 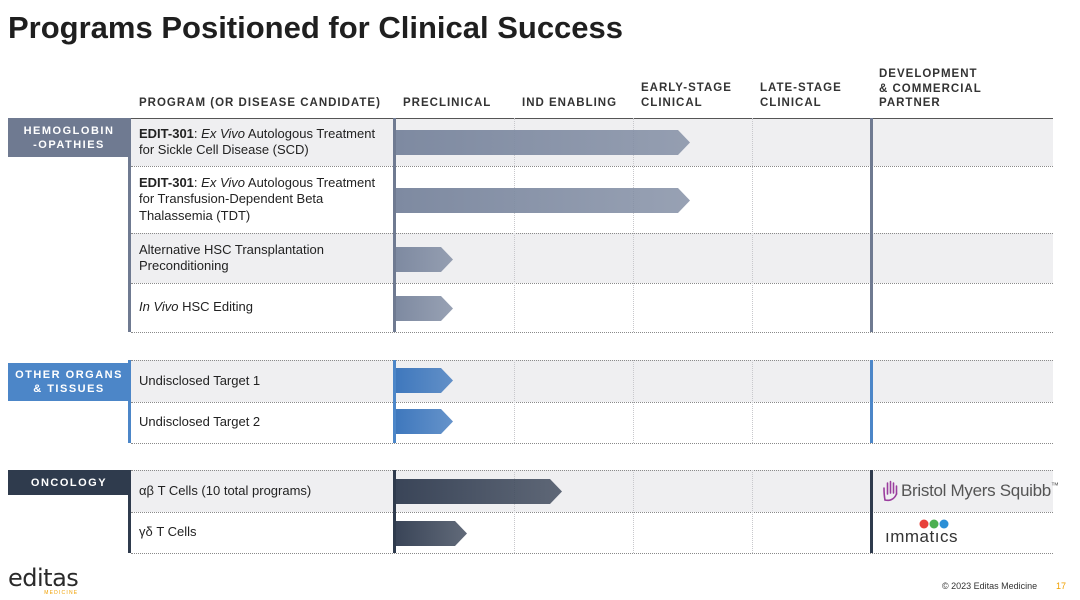 What do you see at coordinates (871, 401) in the screenshot?
I see `group2-partner-bar` at bounding box center [871, 401].